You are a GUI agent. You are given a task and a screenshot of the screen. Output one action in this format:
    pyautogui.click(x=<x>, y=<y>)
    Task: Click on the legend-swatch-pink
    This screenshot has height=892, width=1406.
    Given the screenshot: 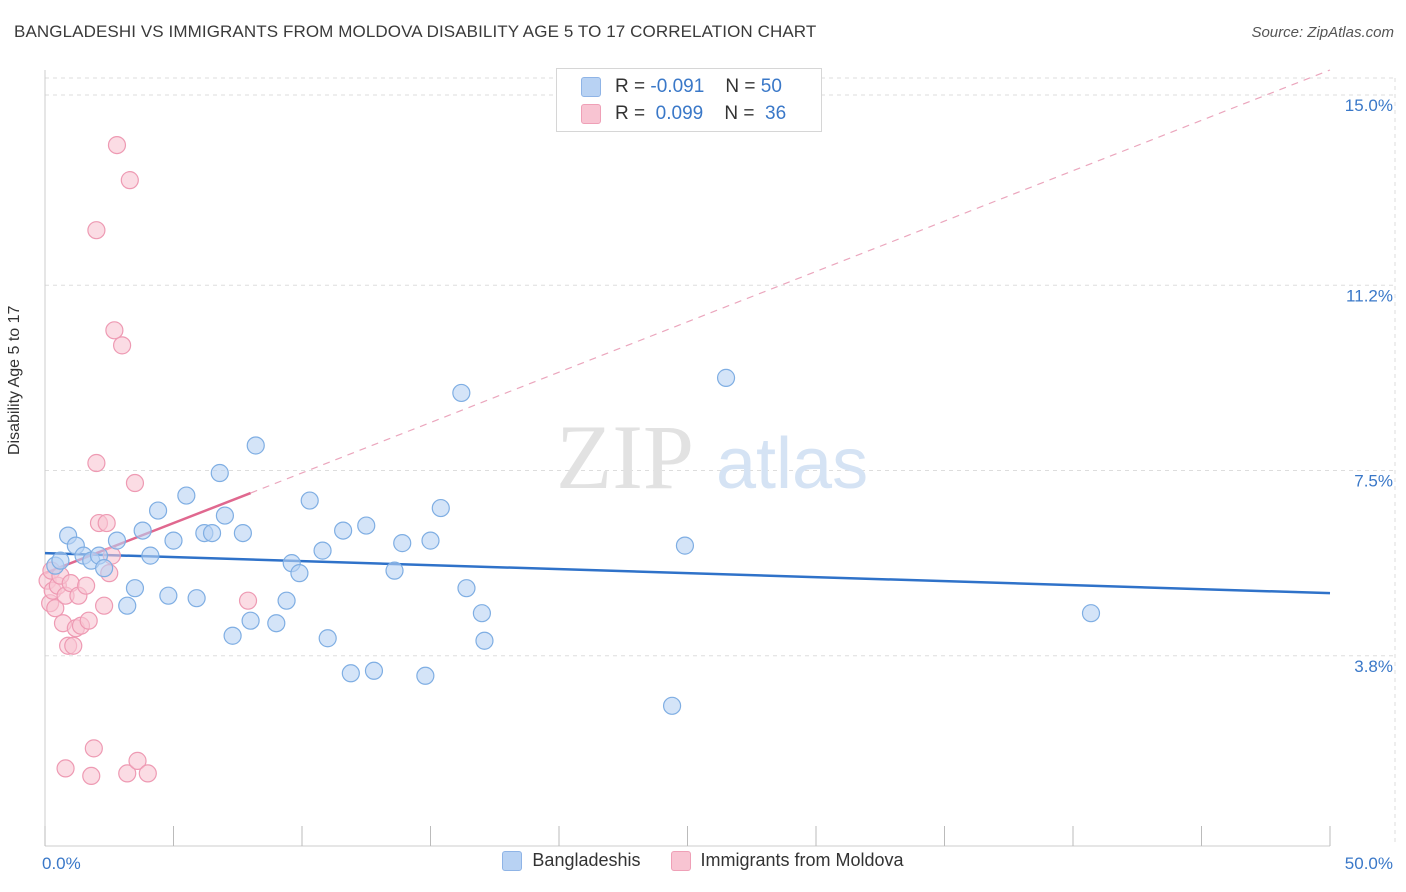 What is the action you would take?
    pyautogui.click(x=680, y=860)
    